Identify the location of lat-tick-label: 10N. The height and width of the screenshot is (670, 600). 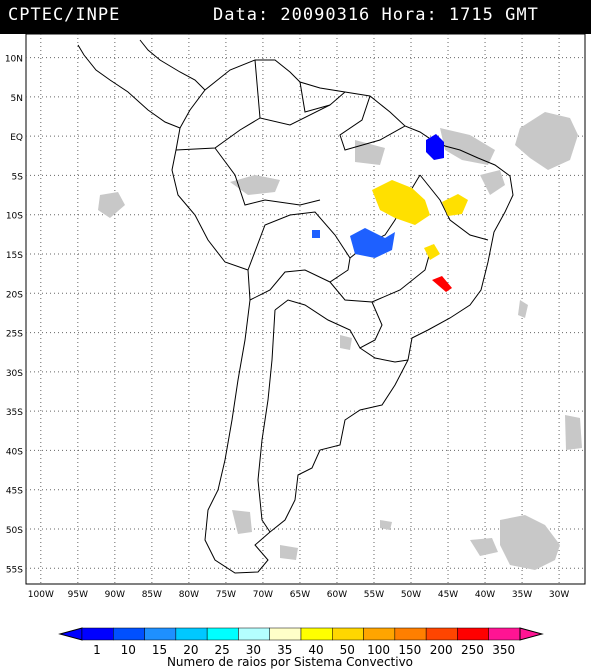
(14, 60).